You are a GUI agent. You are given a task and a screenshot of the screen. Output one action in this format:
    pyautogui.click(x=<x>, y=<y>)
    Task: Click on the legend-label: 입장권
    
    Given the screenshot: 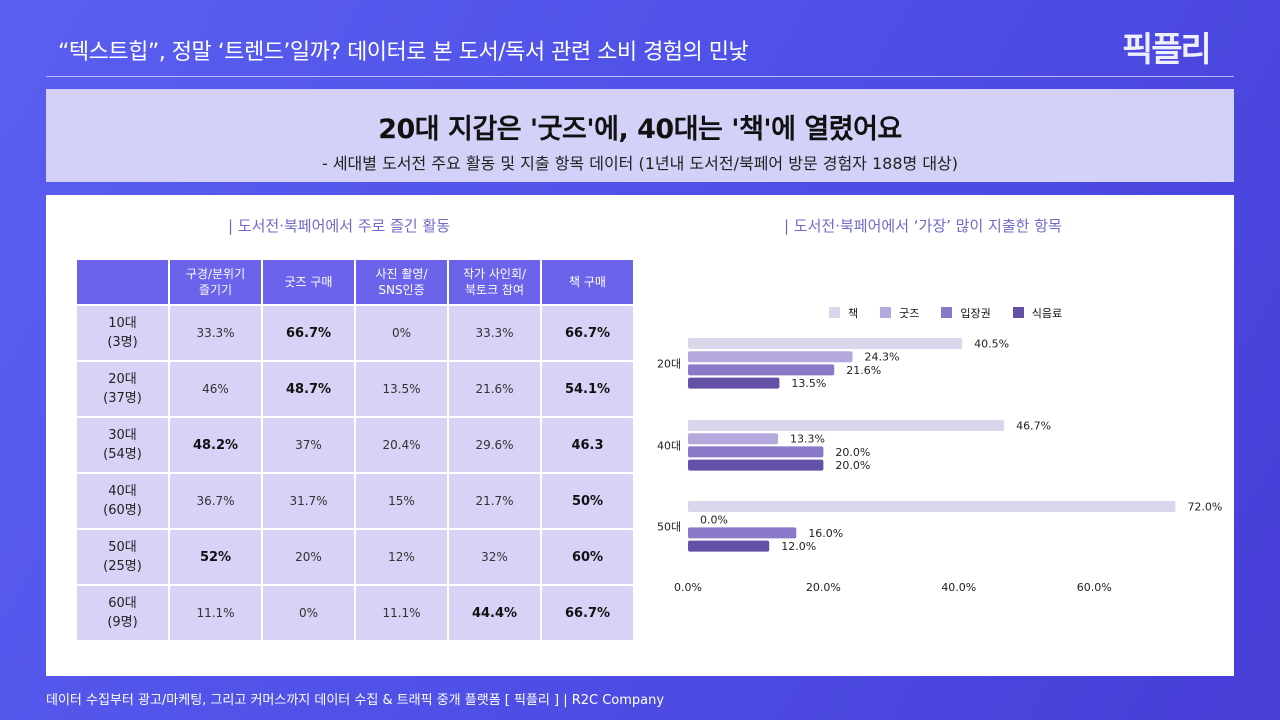 What is the action you would take?
    pyautogui.click(x=975, y=313)
    